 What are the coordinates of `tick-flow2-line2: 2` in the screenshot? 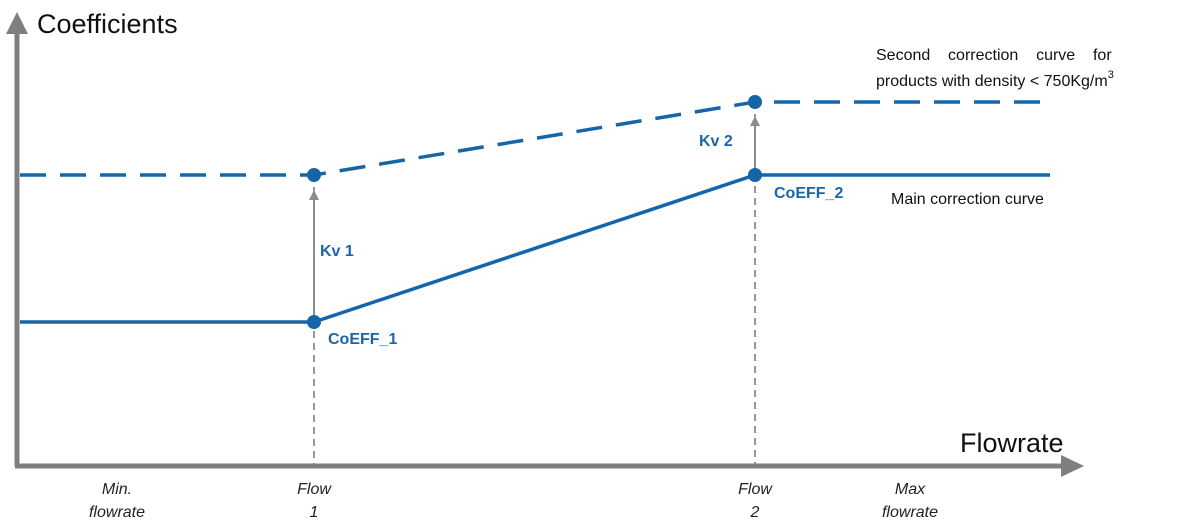 It's located at (755, 512).